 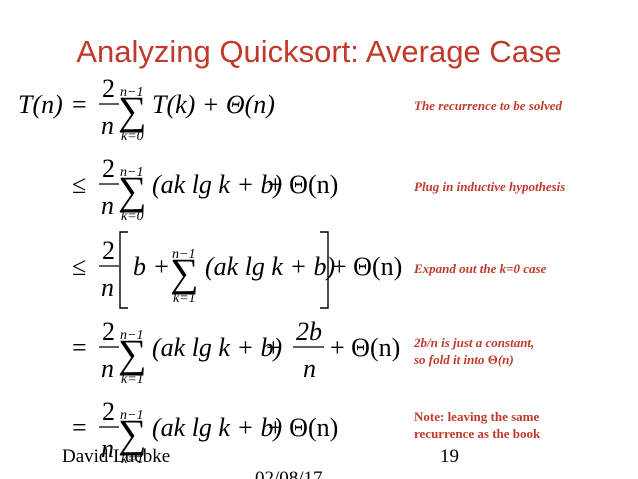 I want to click on left-bracket, so click(x=123, y=270).